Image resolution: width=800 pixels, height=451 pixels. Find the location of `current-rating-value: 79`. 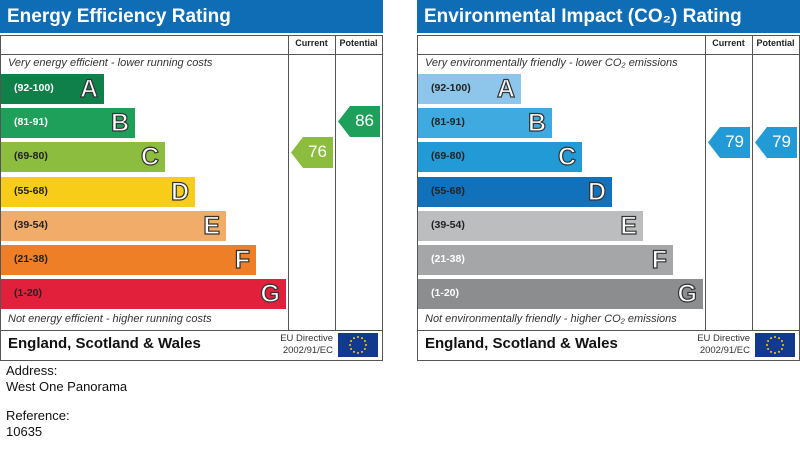

current-rating-value: 79 is located at coordinates (734, 142).